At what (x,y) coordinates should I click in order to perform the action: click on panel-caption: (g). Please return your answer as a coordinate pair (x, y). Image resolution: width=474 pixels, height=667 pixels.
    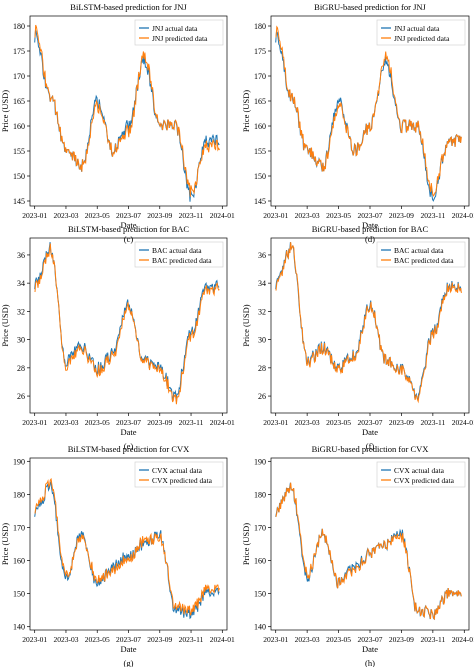
    Looking at the image, I should click on (129, 662).